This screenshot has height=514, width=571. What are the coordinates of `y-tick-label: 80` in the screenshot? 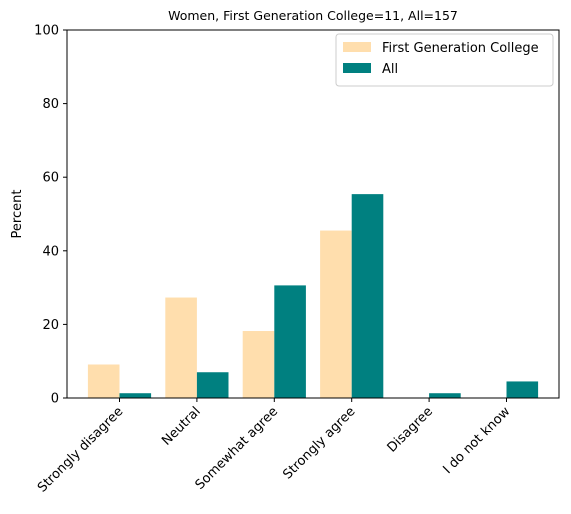 It's located at (50, 104).